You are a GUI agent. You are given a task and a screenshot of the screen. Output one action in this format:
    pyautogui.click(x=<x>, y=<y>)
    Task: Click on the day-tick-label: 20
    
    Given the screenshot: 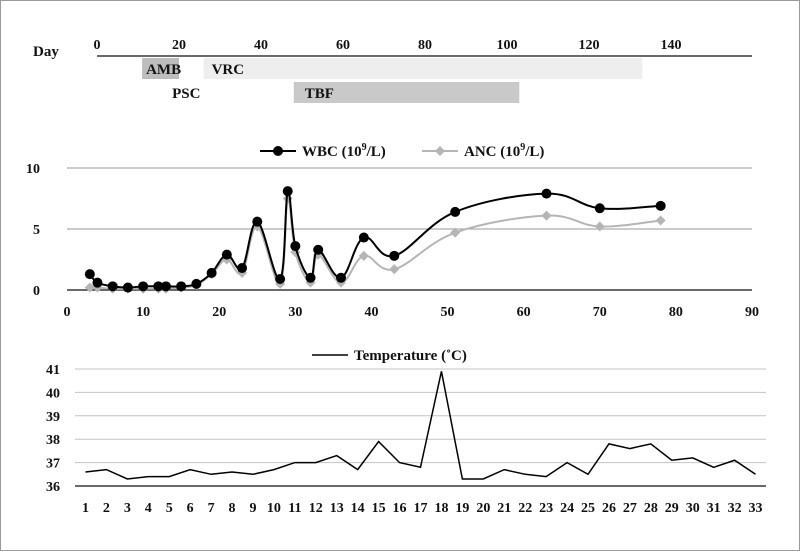 What is the action you would take?
    pyautogui.click(x=179, y=45)
    